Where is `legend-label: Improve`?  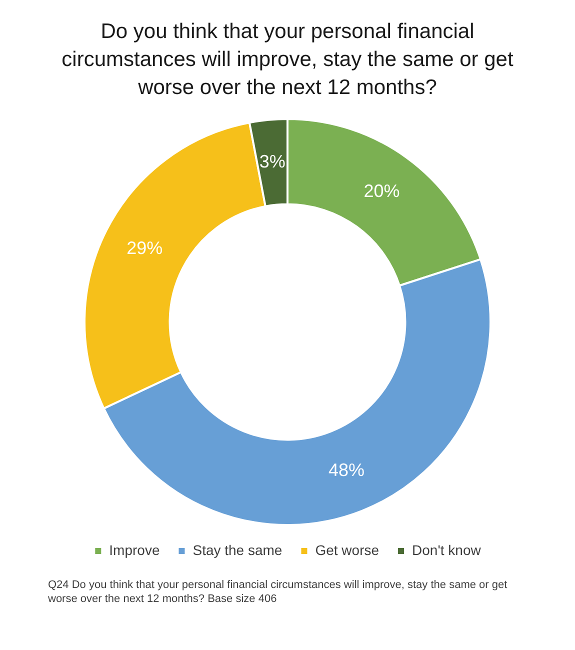
legend-label: Improve is located at coordinates (134, 550).